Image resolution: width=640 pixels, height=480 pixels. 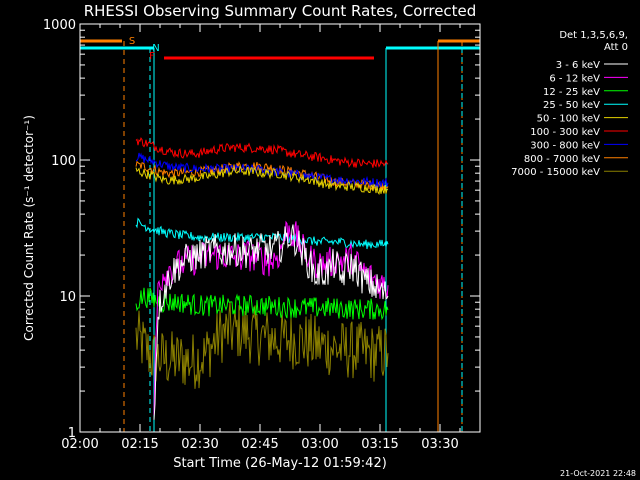 I want to click on legend-header: Att 0, so click(x=616, y=47).